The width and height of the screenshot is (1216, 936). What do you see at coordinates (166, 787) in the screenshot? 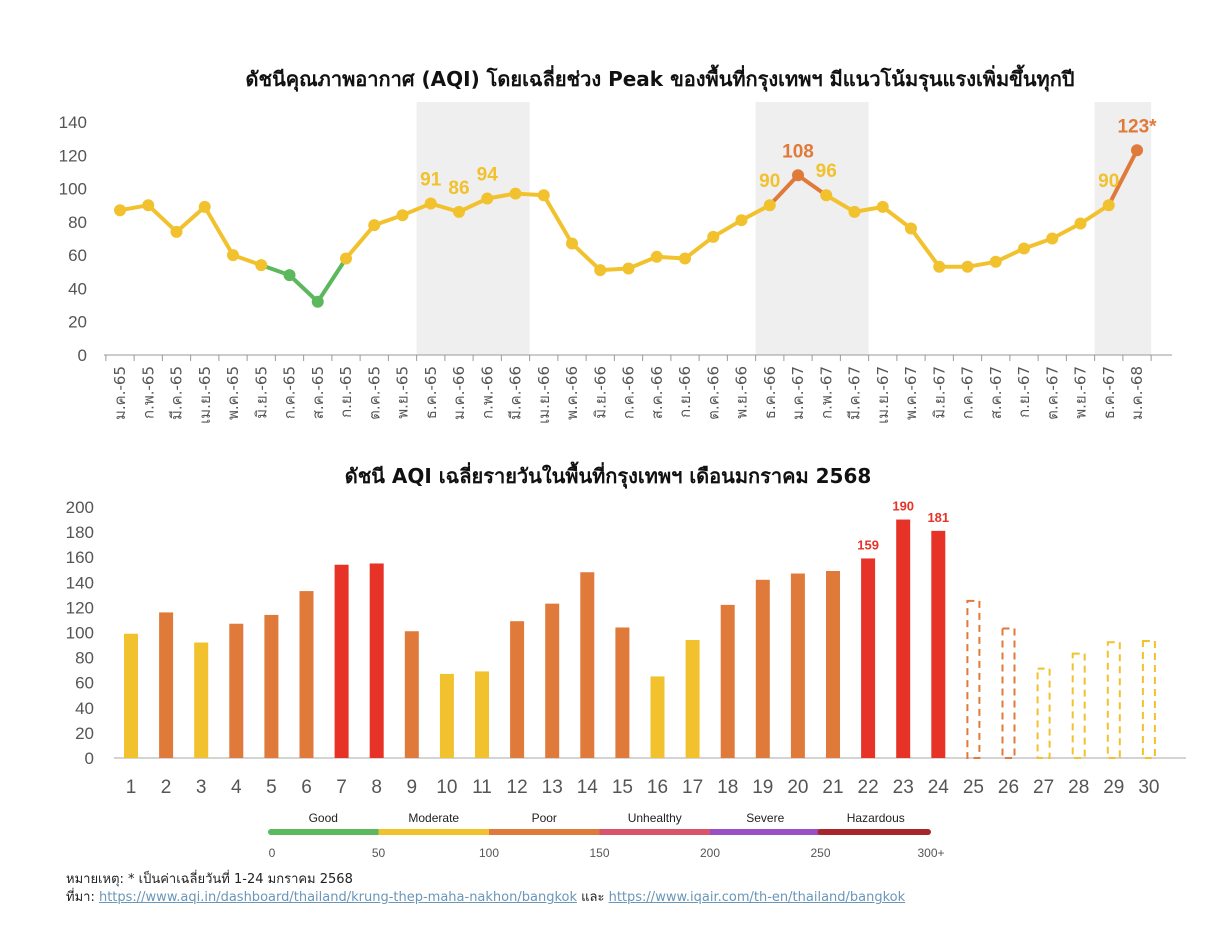
I see `x-tick-label: 2` at bounding box center [166, 787].